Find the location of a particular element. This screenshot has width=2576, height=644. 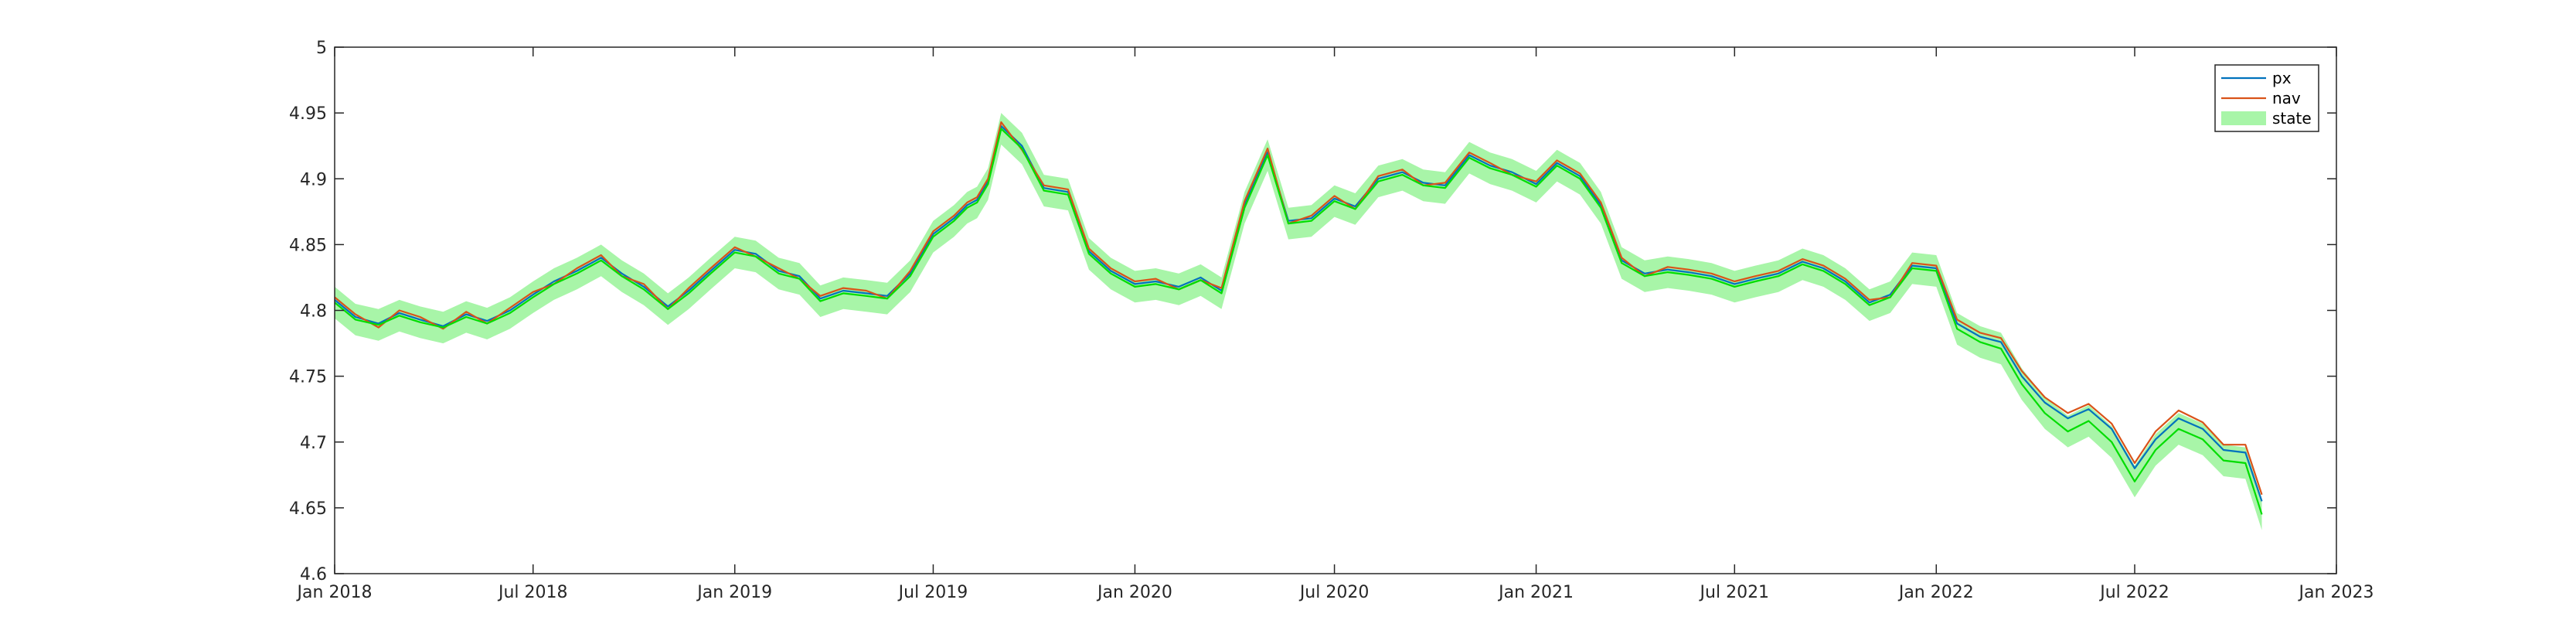

x-tick-label: Jul 2020 is located at coordinates (1334, 592).